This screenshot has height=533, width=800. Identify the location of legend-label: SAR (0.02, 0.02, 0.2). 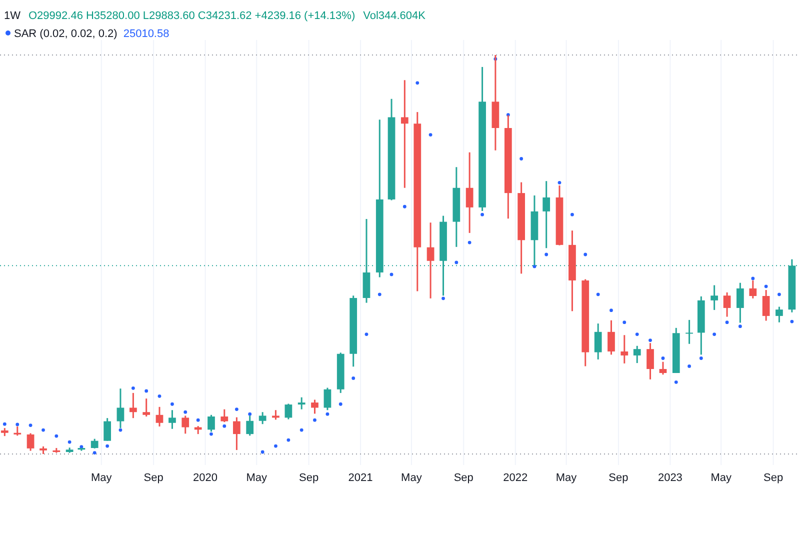
(66, 34).